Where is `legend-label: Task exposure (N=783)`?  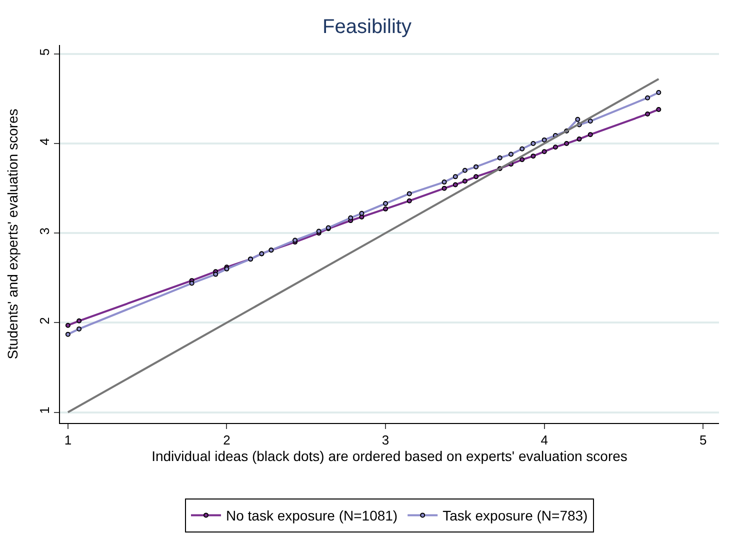
legend-label: Task exposure (N=783) is located at coordinates (515, 516).